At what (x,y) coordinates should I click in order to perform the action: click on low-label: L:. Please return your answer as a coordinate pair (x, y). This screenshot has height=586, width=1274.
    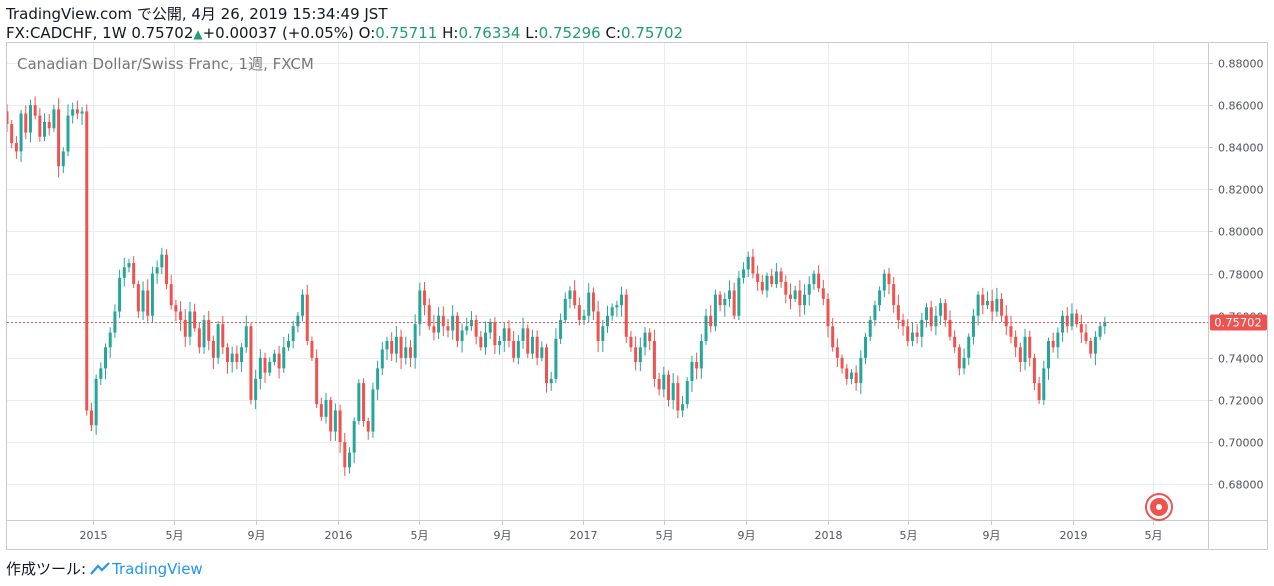
    Looking at the image, I should click on (532, 33).